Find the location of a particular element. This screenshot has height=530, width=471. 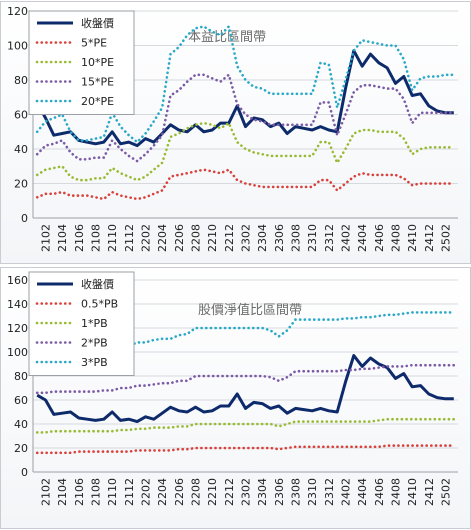

y-tick-label: 140 is located at coordinates (17, 304).